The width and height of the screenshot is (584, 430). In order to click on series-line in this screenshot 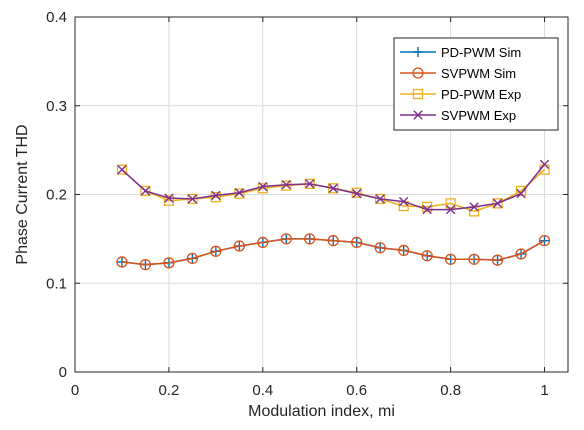, I will do `click(333, 252)`.